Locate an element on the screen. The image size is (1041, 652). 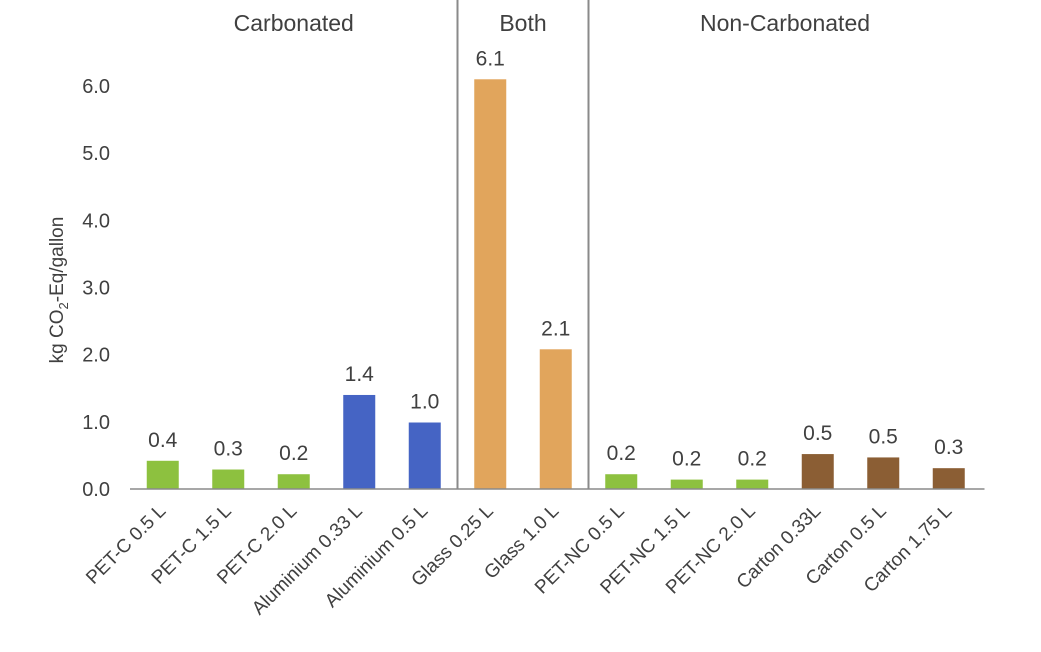
section-label: Non-Carbonated is located at coordinates (785, 23).